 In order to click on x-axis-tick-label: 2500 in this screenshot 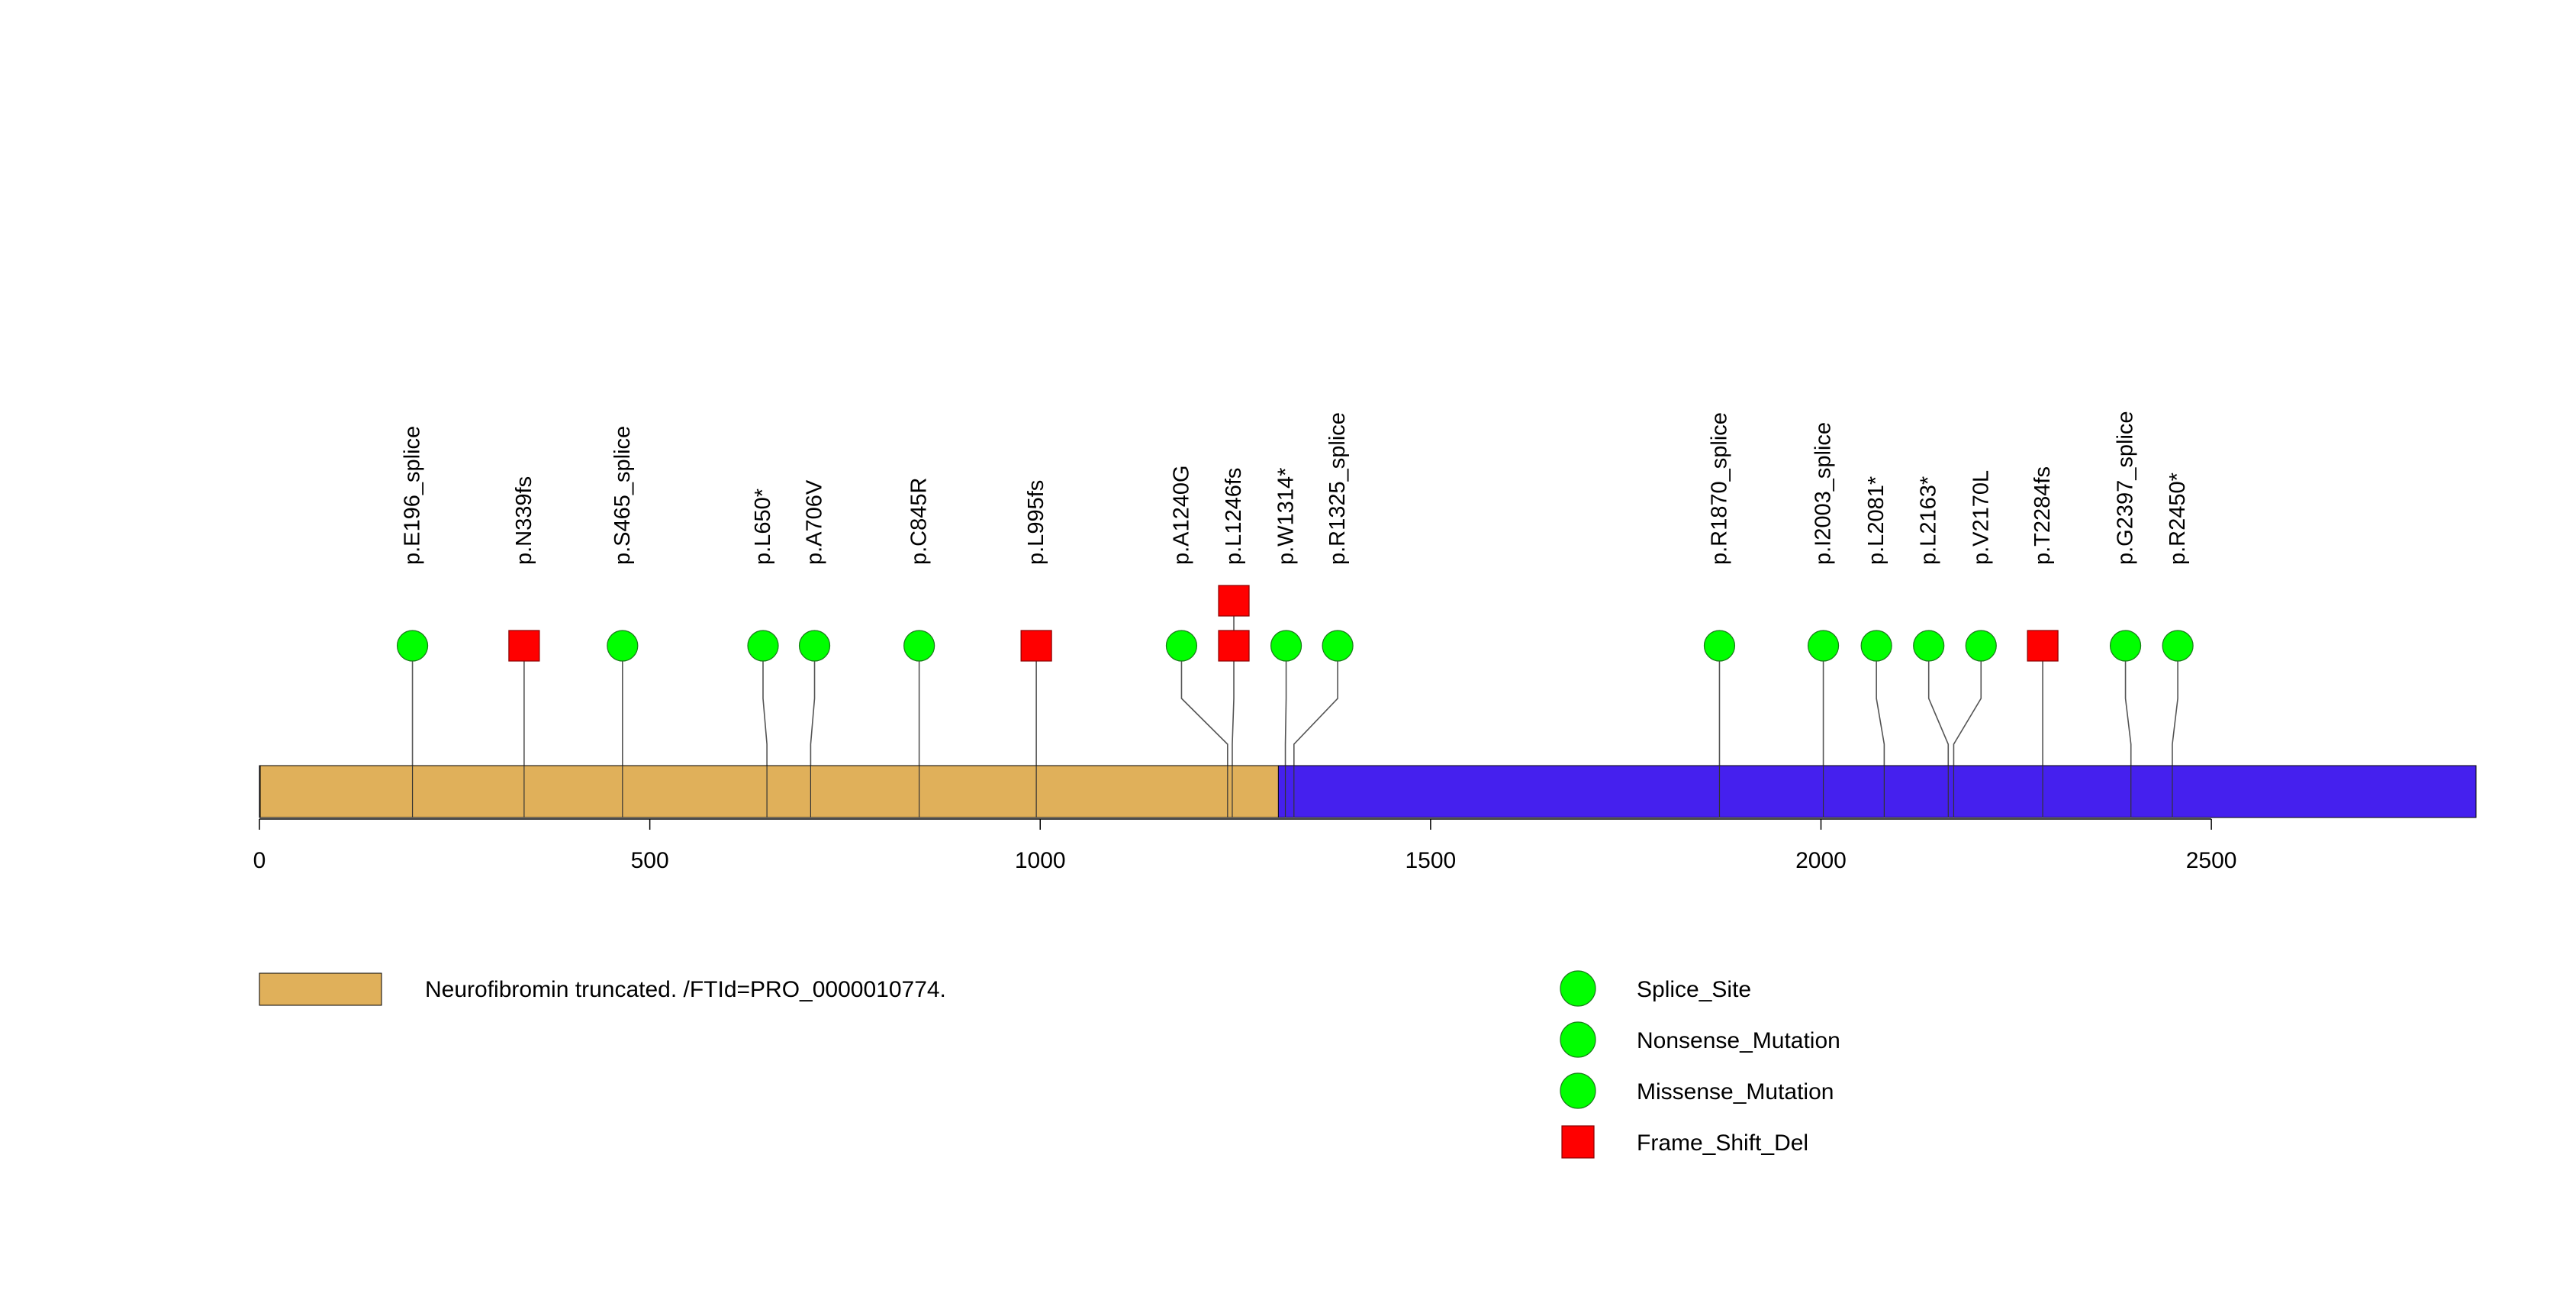, I will do `click(2211, 860)`.